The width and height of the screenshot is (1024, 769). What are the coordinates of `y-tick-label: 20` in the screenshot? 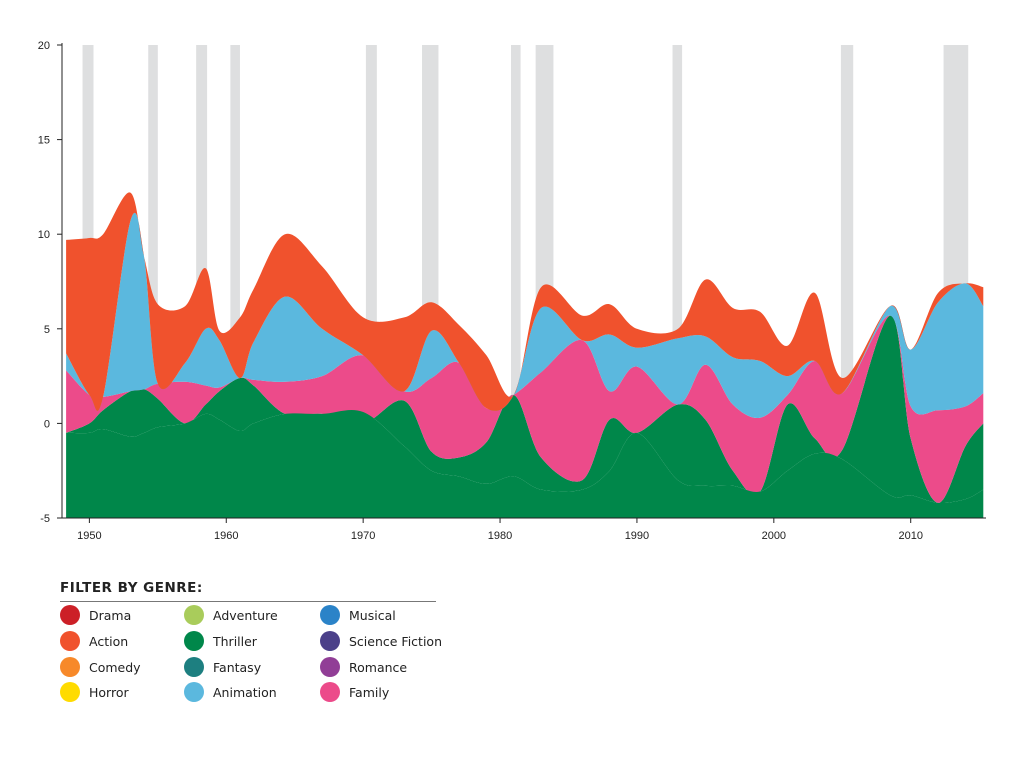 It's located at (44, 46).